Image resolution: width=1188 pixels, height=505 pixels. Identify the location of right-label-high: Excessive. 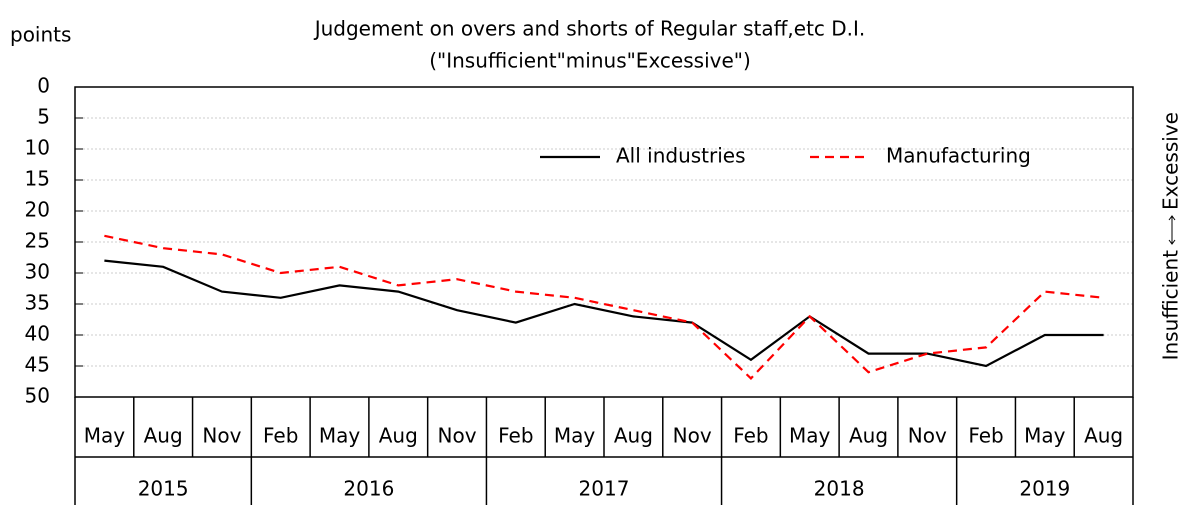
(1171, 161).